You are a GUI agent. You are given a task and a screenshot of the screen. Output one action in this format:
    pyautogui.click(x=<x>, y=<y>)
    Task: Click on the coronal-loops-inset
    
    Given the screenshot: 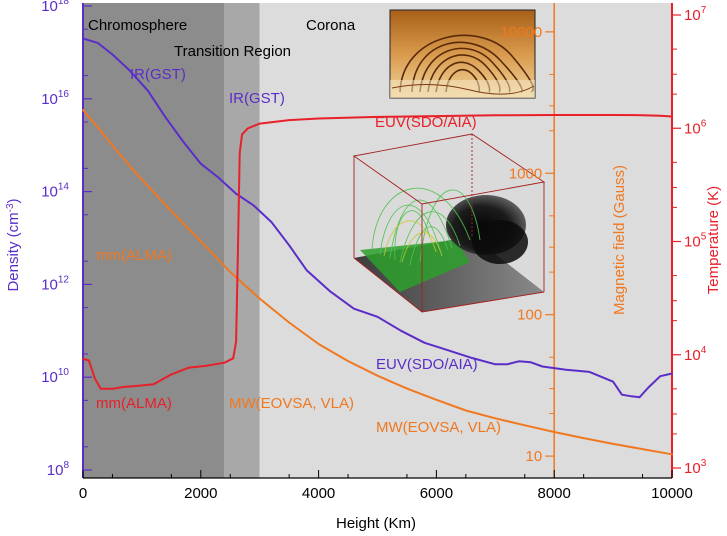 What is the action you would take?
    pyautogui.click(x=462, y=54)
    